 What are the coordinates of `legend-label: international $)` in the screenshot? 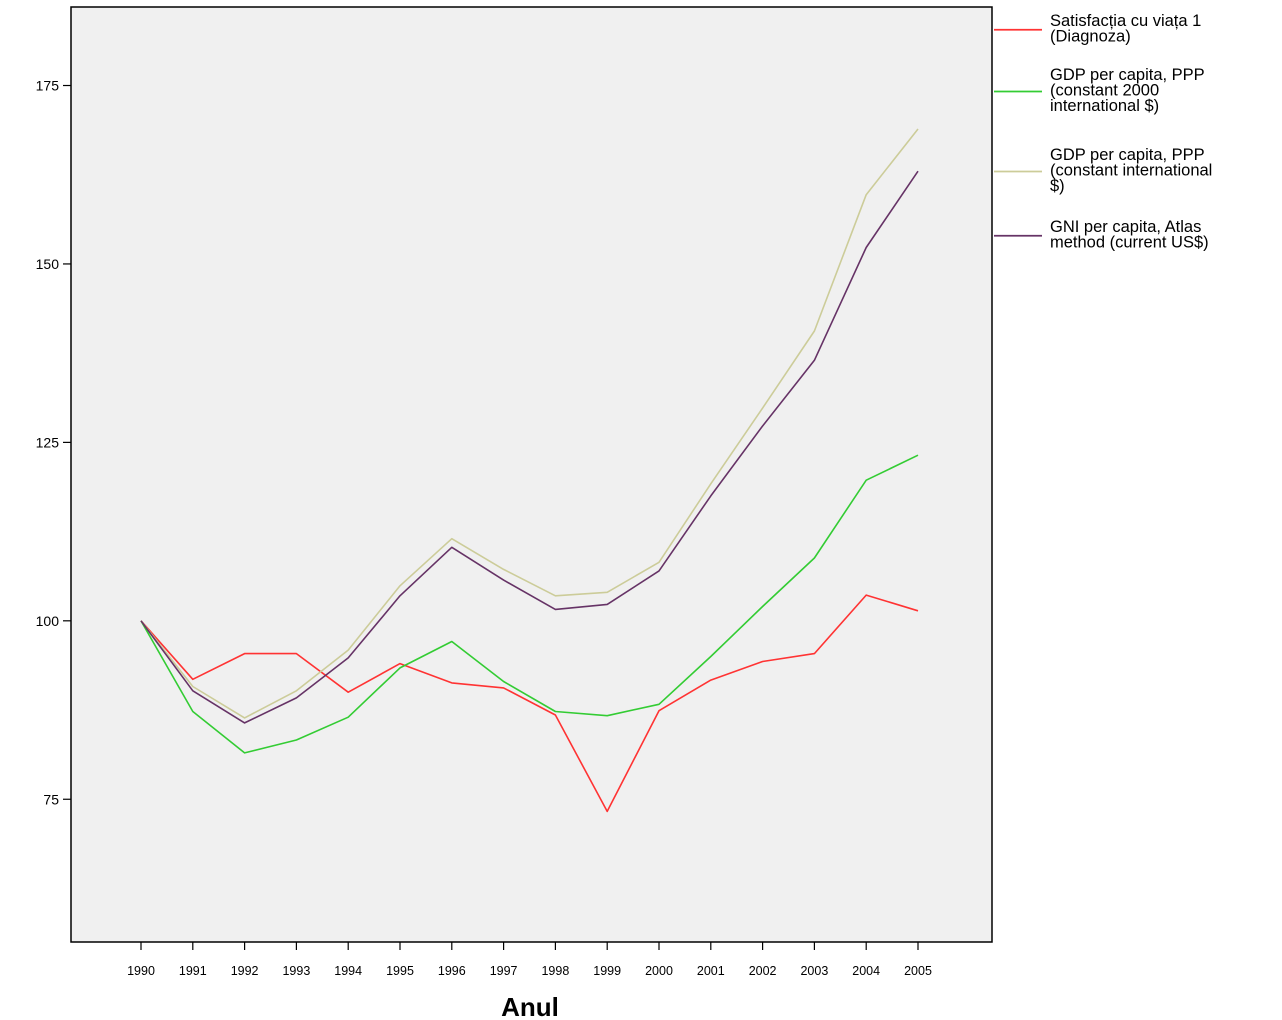 It's located at (1104, 106).